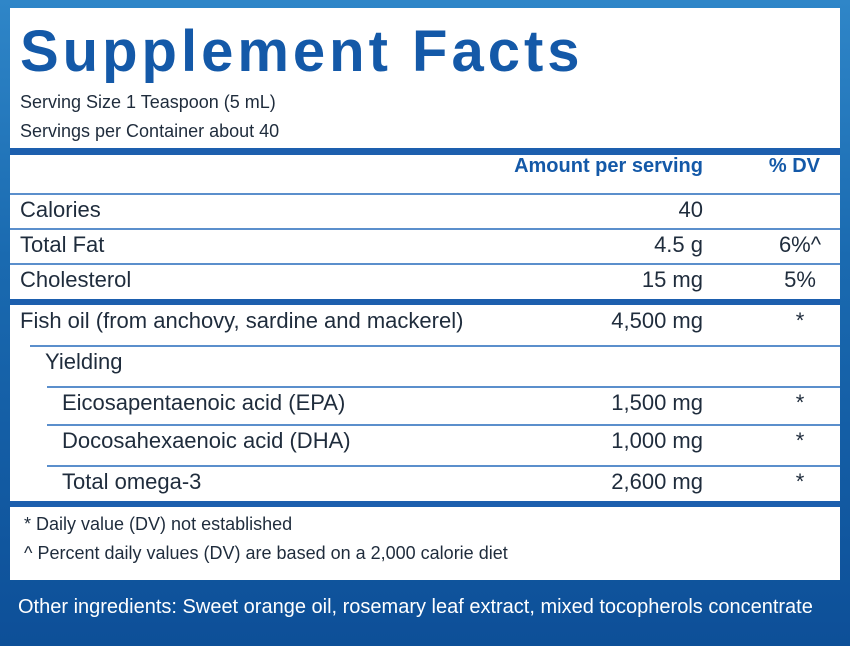 The width and height of the screenshot is (850, 646). Describe the element at coordinates (76, 279) in the screenshot. I see `row-name: Cholesterol` at that location.